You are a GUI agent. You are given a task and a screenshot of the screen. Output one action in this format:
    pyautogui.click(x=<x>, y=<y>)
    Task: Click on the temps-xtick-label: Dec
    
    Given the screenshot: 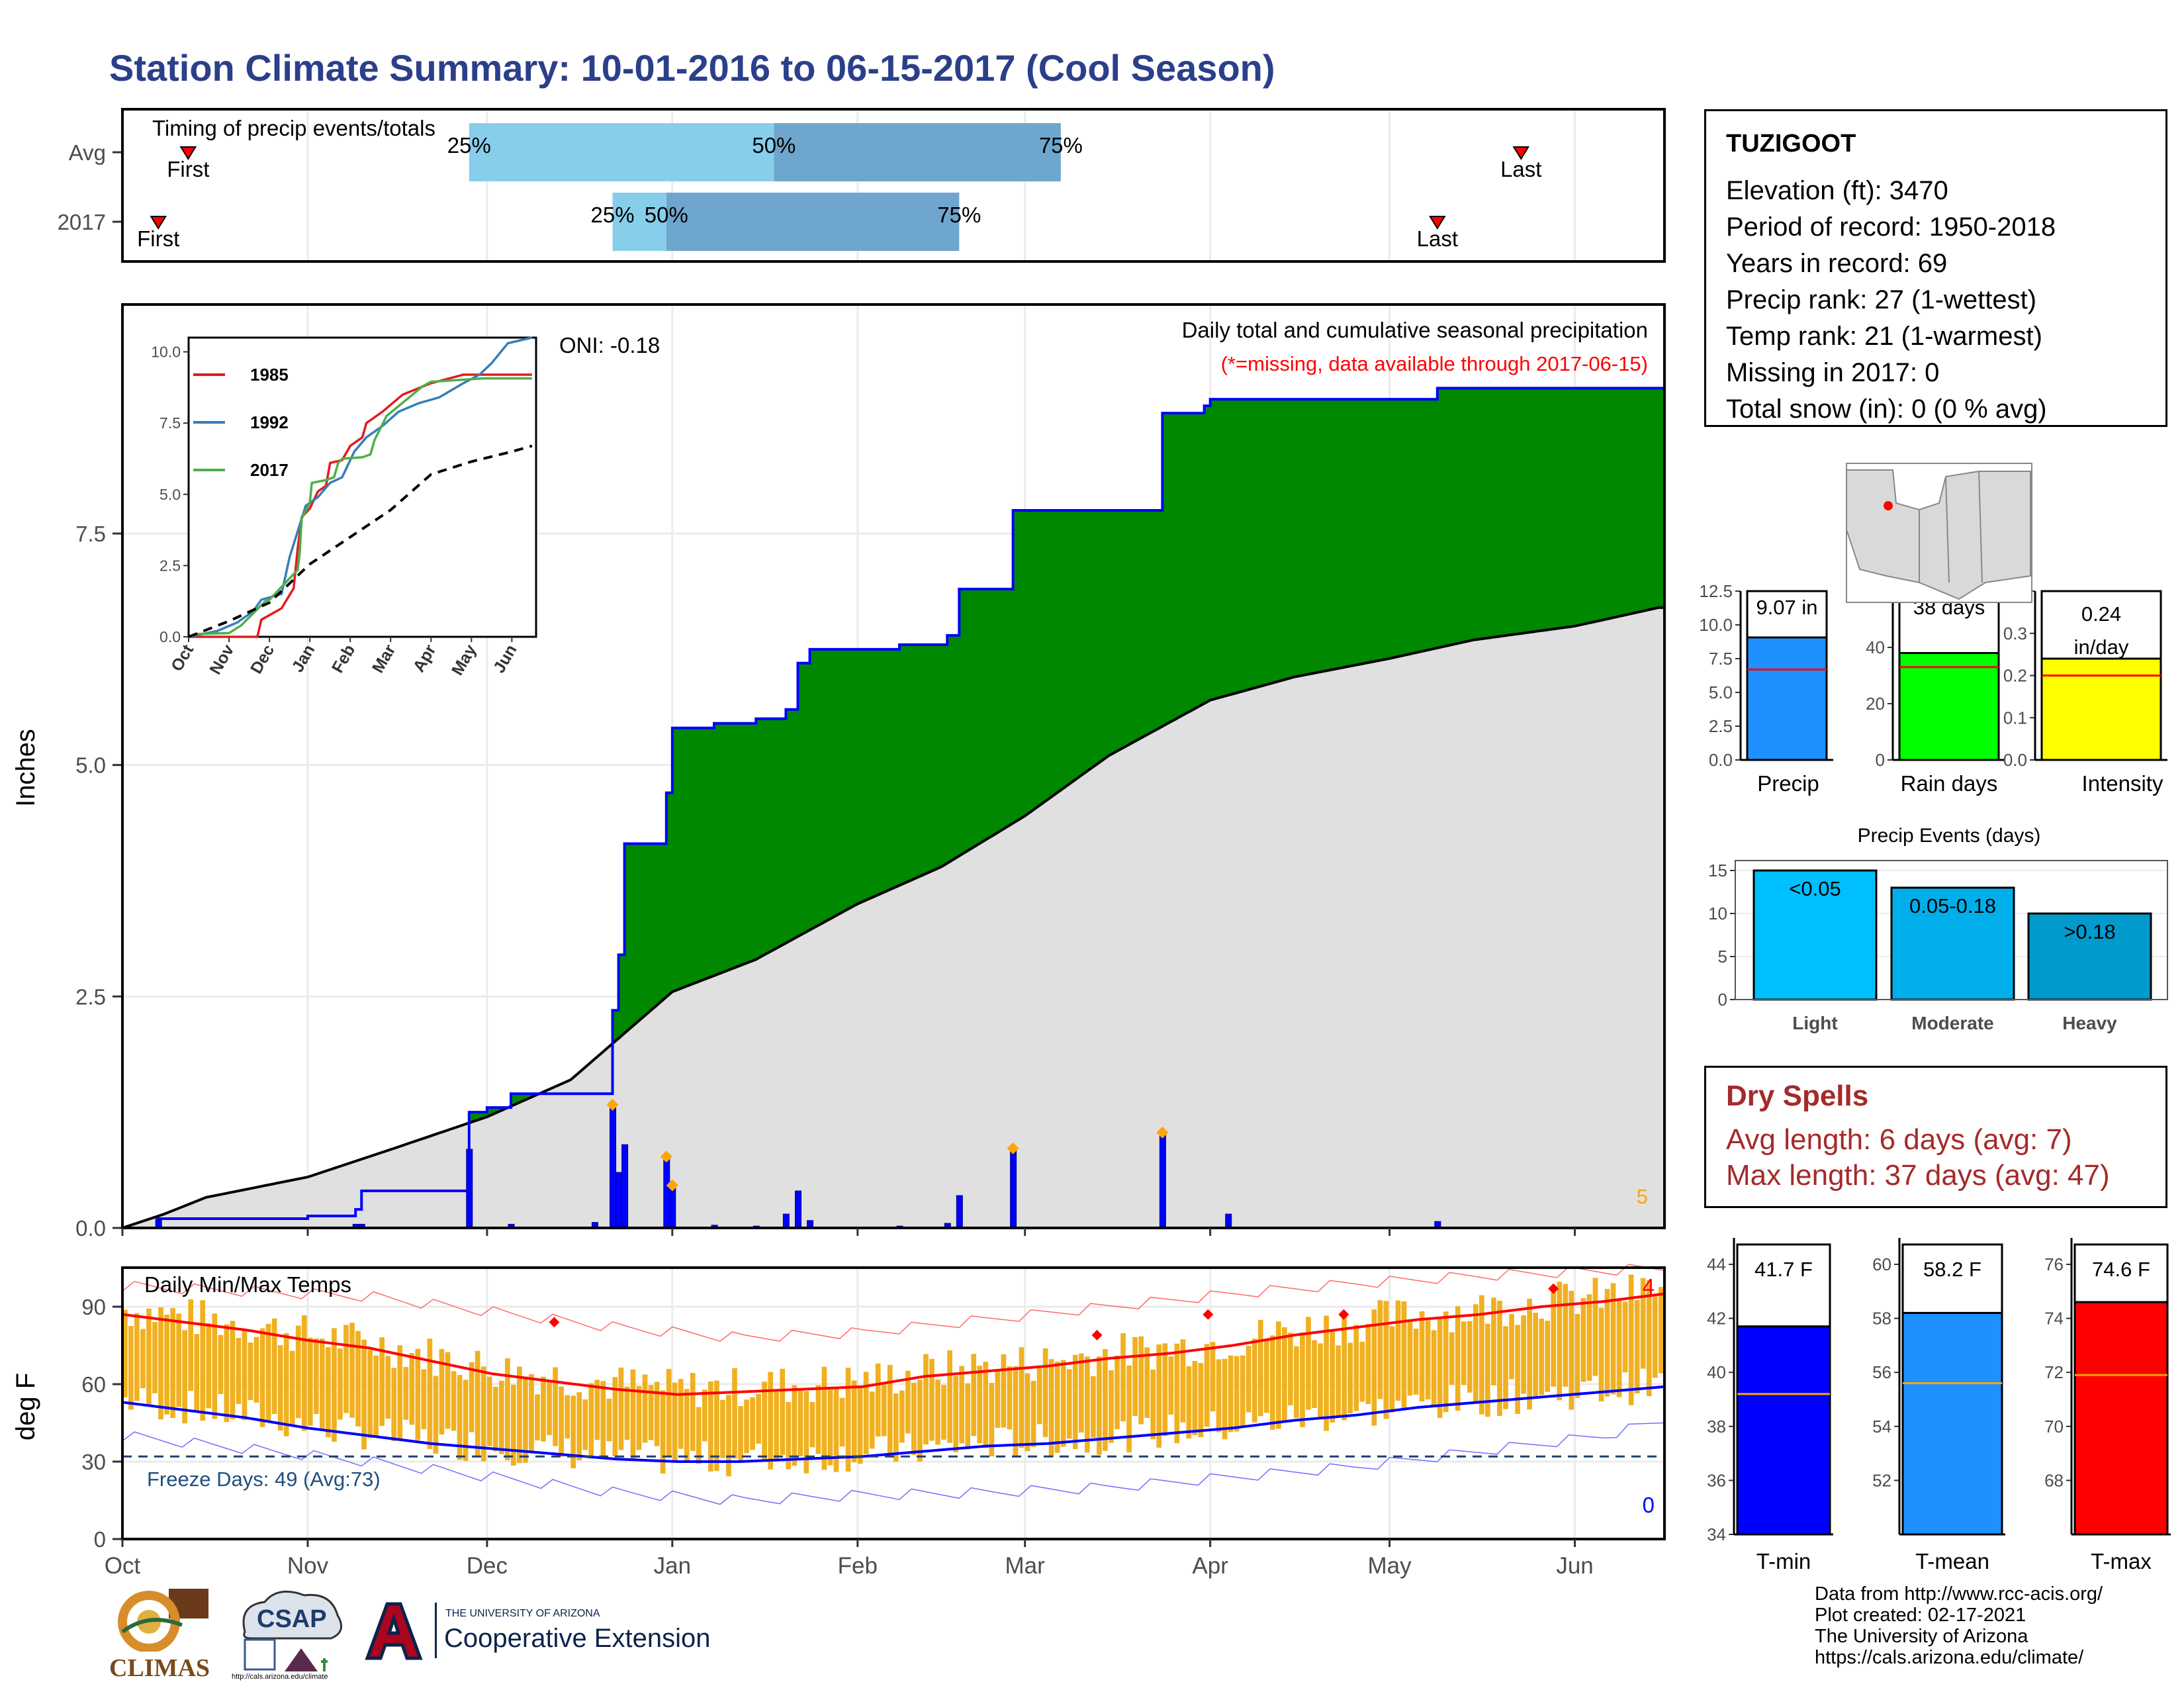 What is the action you would take?
    pyautogui.click(x=488, y=1566)
    